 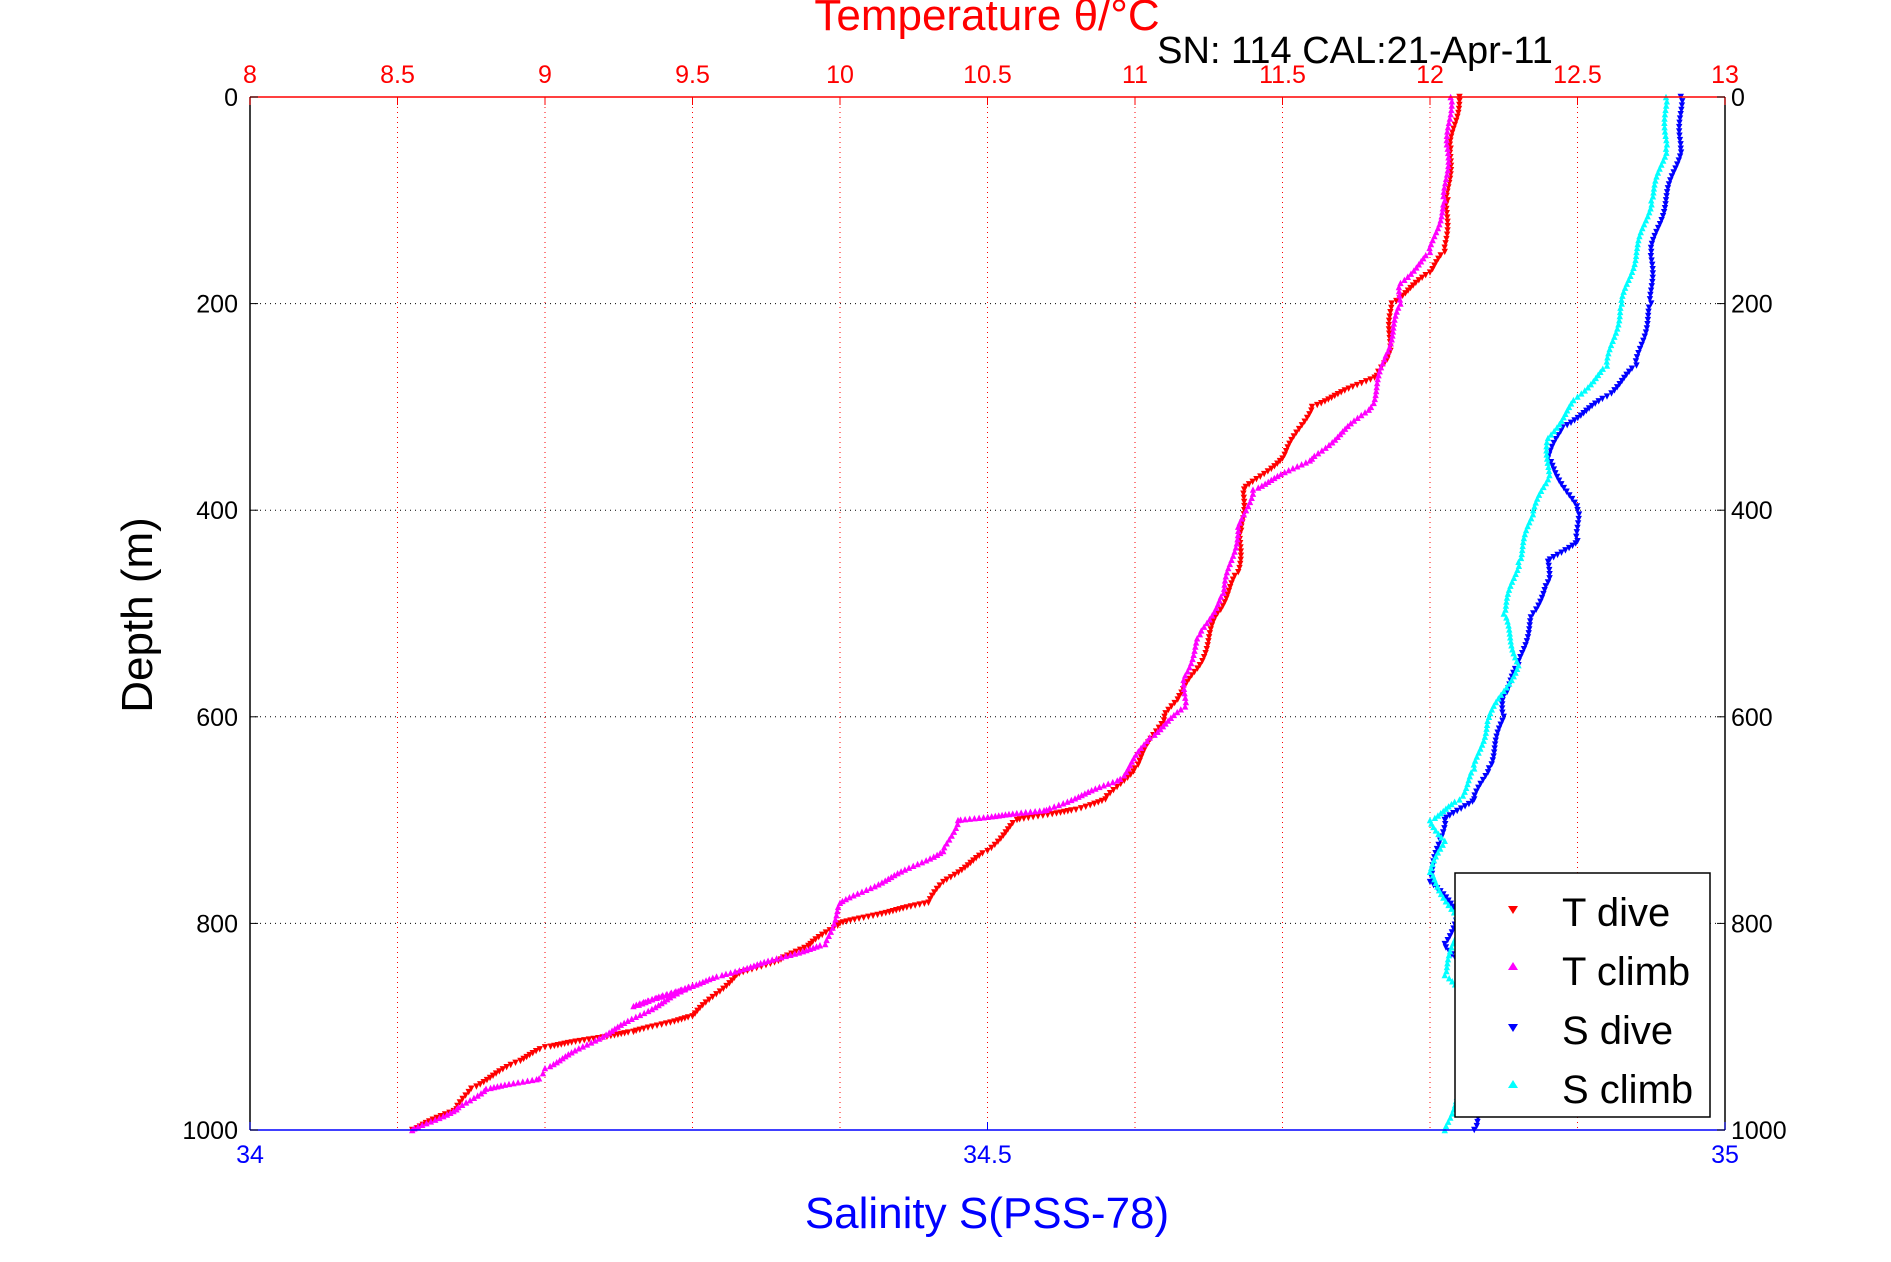 What do you see at coordinates (1513, 966) in the screenshot?
I see `legend-marker-t-climb` at bounding box center [1513, 966].